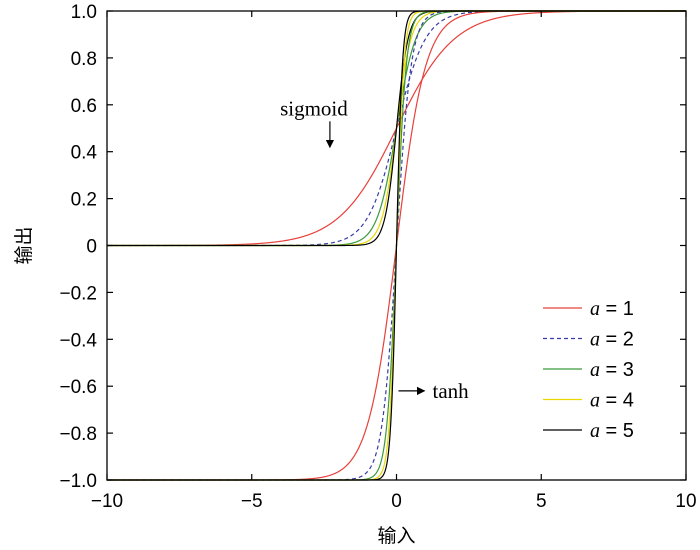 The height and width of the screenshot is (550, 700). What do you see at coordinates (685, 501) in the screenshot?
I see `x-tick-label: 10` at bounding box center [685, 501].